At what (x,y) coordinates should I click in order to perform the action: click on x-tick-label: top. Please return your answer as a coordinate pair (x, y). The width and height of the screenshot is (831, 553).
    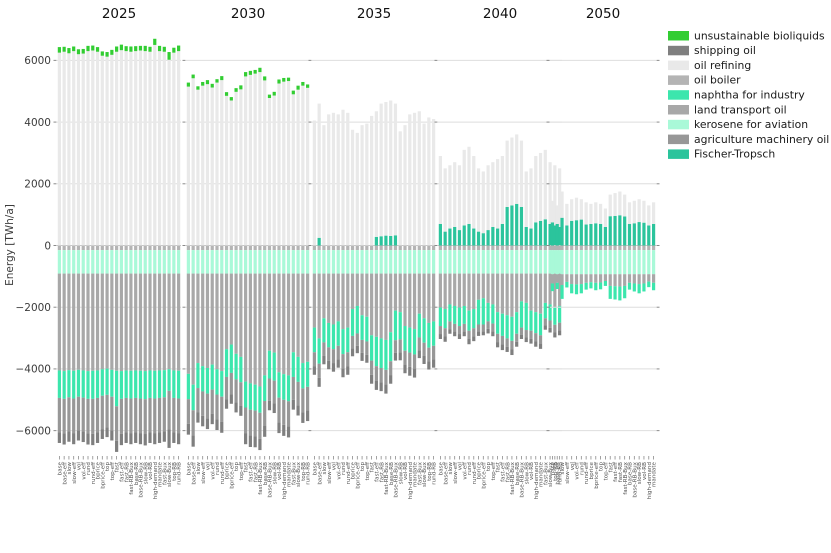
    Looking at the image, I should click on (363, 467).